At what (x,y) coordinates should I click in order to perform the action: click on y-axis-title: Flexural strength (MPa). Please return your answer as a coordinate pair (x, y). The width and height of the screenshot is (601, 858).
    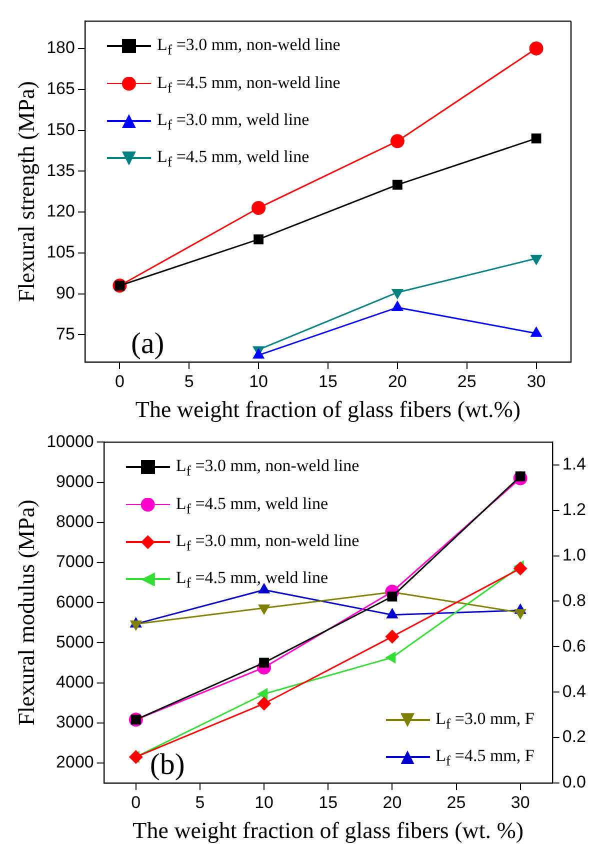
    Looking at the image, I should click on (26, 191).